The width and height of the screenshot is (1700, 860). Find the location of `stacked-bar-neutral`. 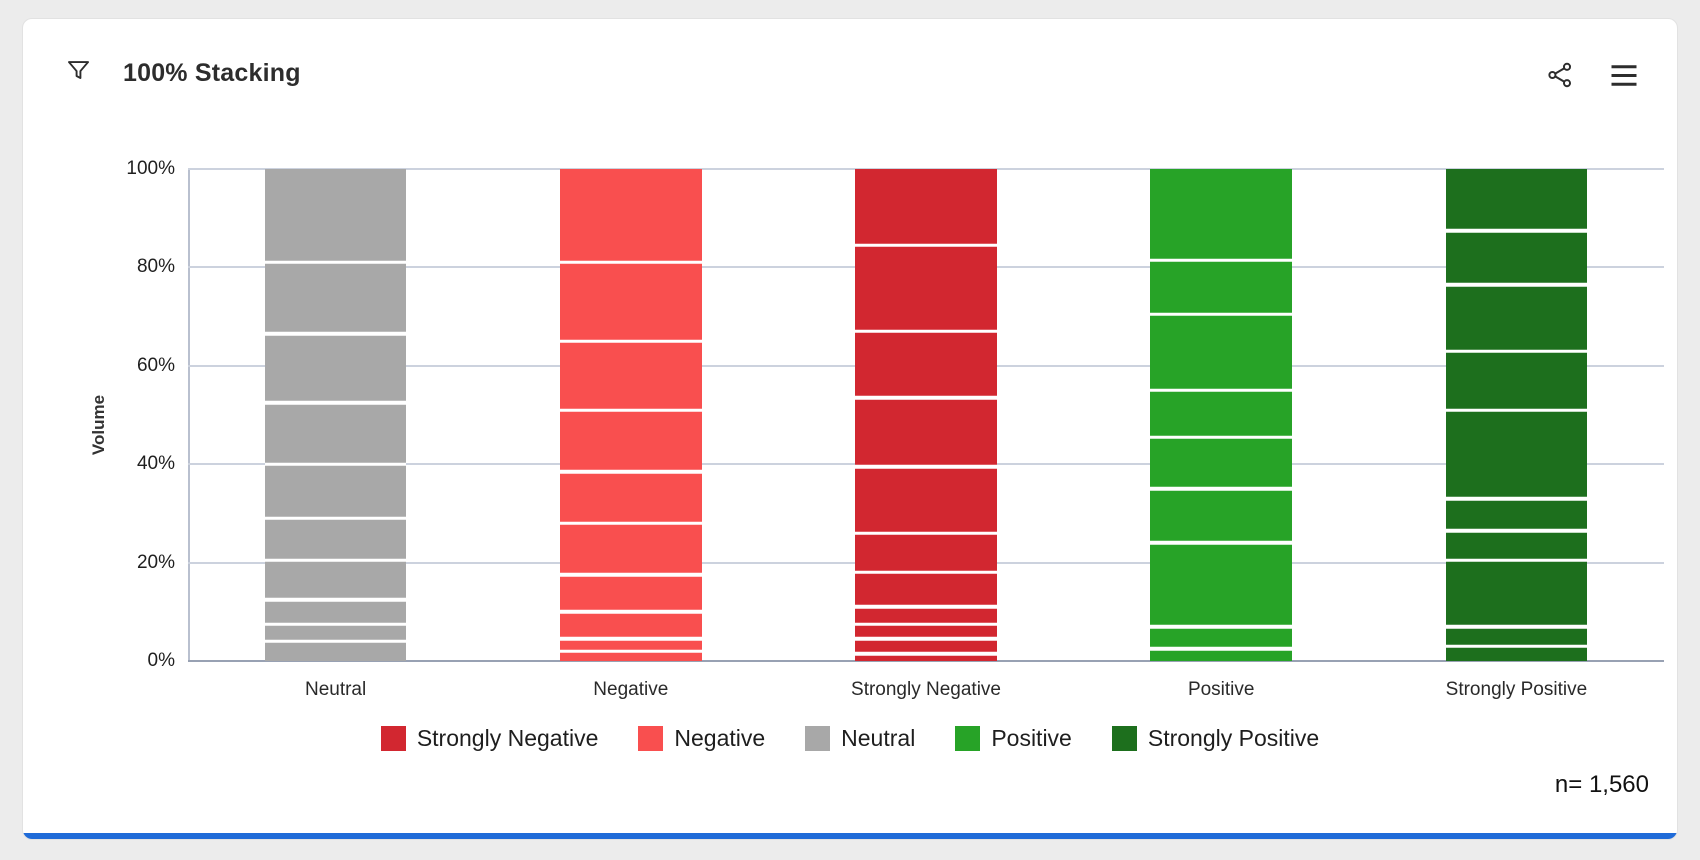

stacked-bar-neutral is located at coordinates (335, 415).